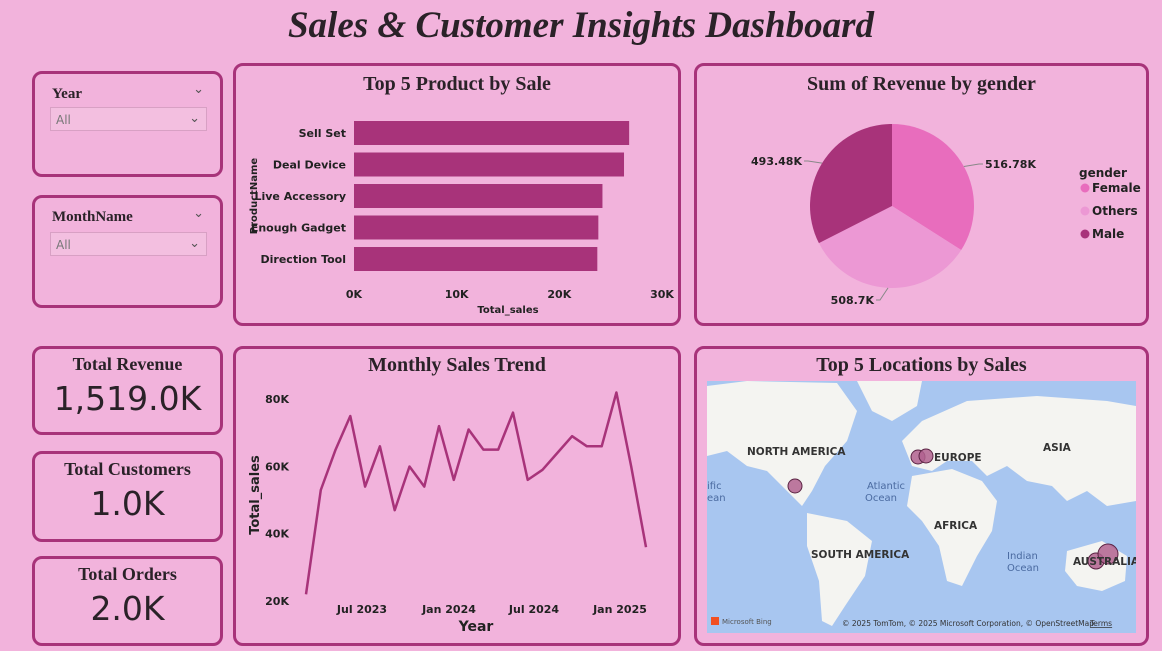 The image size is (1162, 651). What do you see at coordinates (1022, 556) in the screenshot?
I see `ocean-label: Indian` at bounding box center [1022, 556].